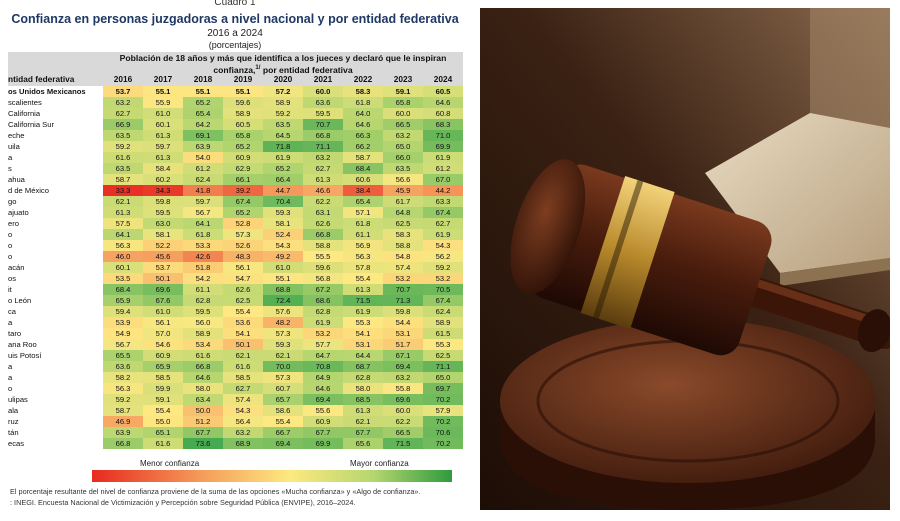  I want to click on value-cell: 69.4, so click(403, 366).